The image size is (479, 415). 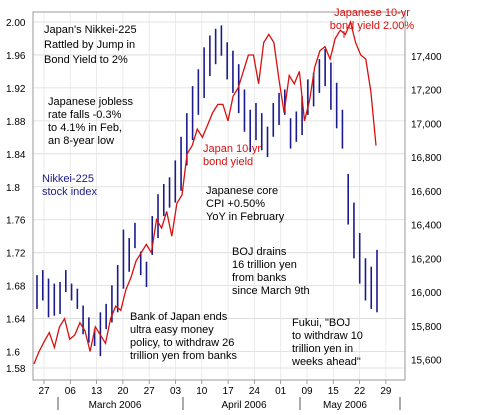 I want to click on annotation-text: 16 trillion yen, so click(x=264, y=265).